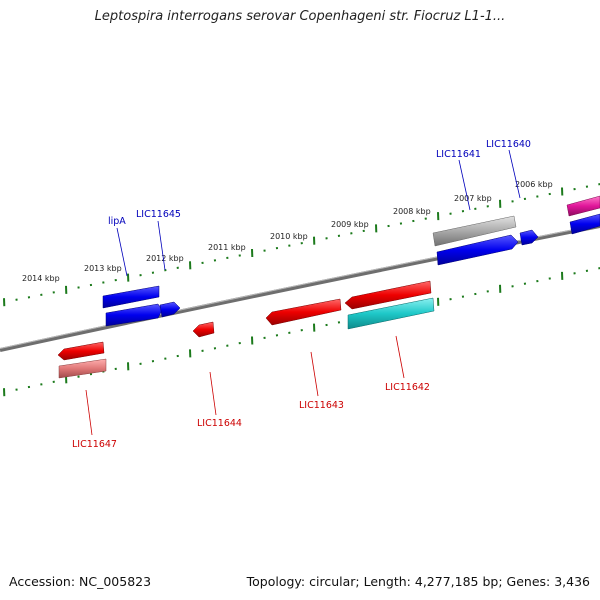 The height and width of the screenshot is (600, 600). What do you see at coordinates (103, 268) in the screenshot?
I see `scale-label: 2013 kbp` at bounding box center [103, 268].